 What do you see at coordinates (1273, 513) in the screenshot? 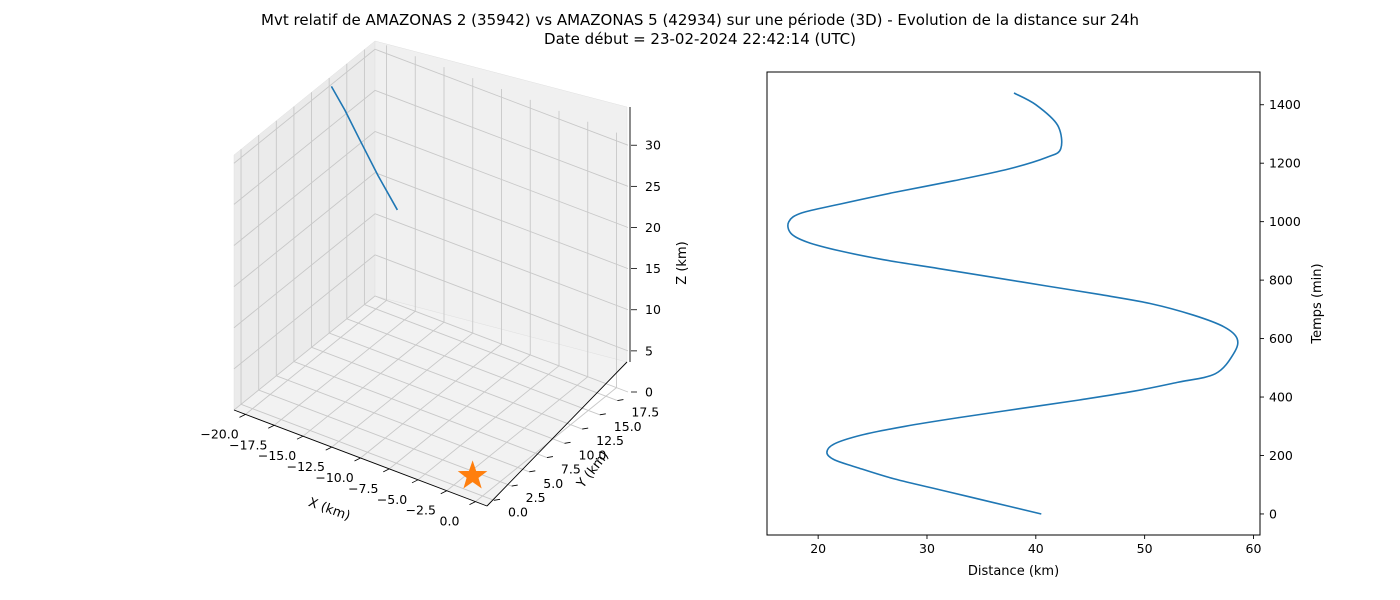
I see `y-tick-label: 0` at bounding box center [1273, 513].